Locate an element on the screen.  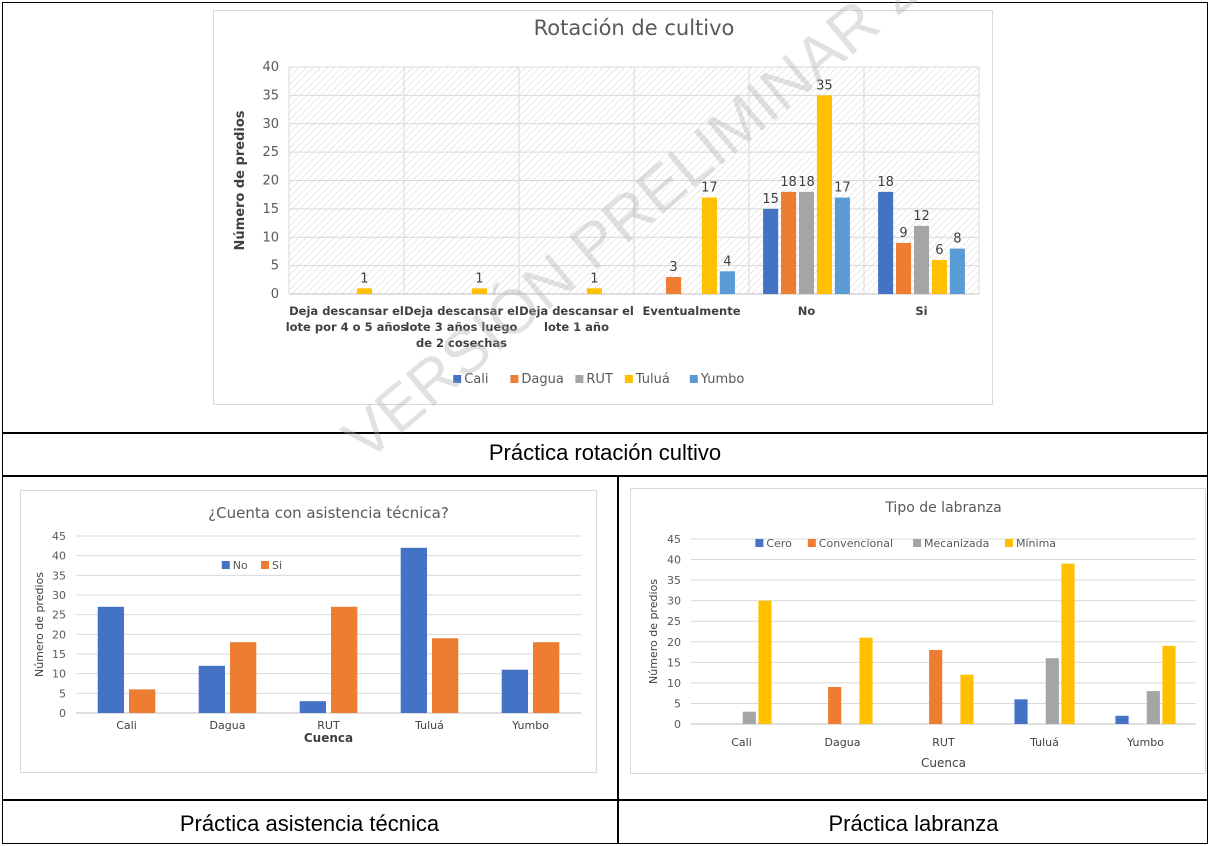
data-label: 4 is located at coordinates (727, 261).